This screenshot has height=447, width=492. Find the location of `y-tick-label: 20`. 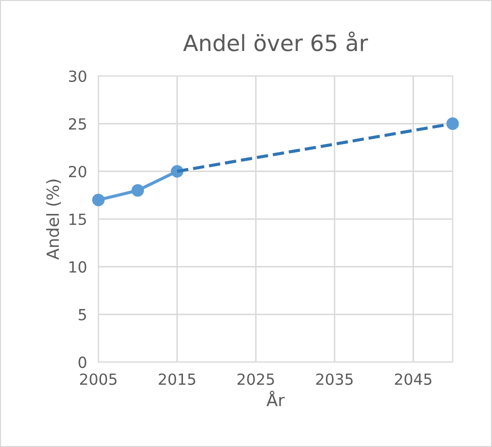

y-tick-label: 20 is located at coordinates (77, 172).